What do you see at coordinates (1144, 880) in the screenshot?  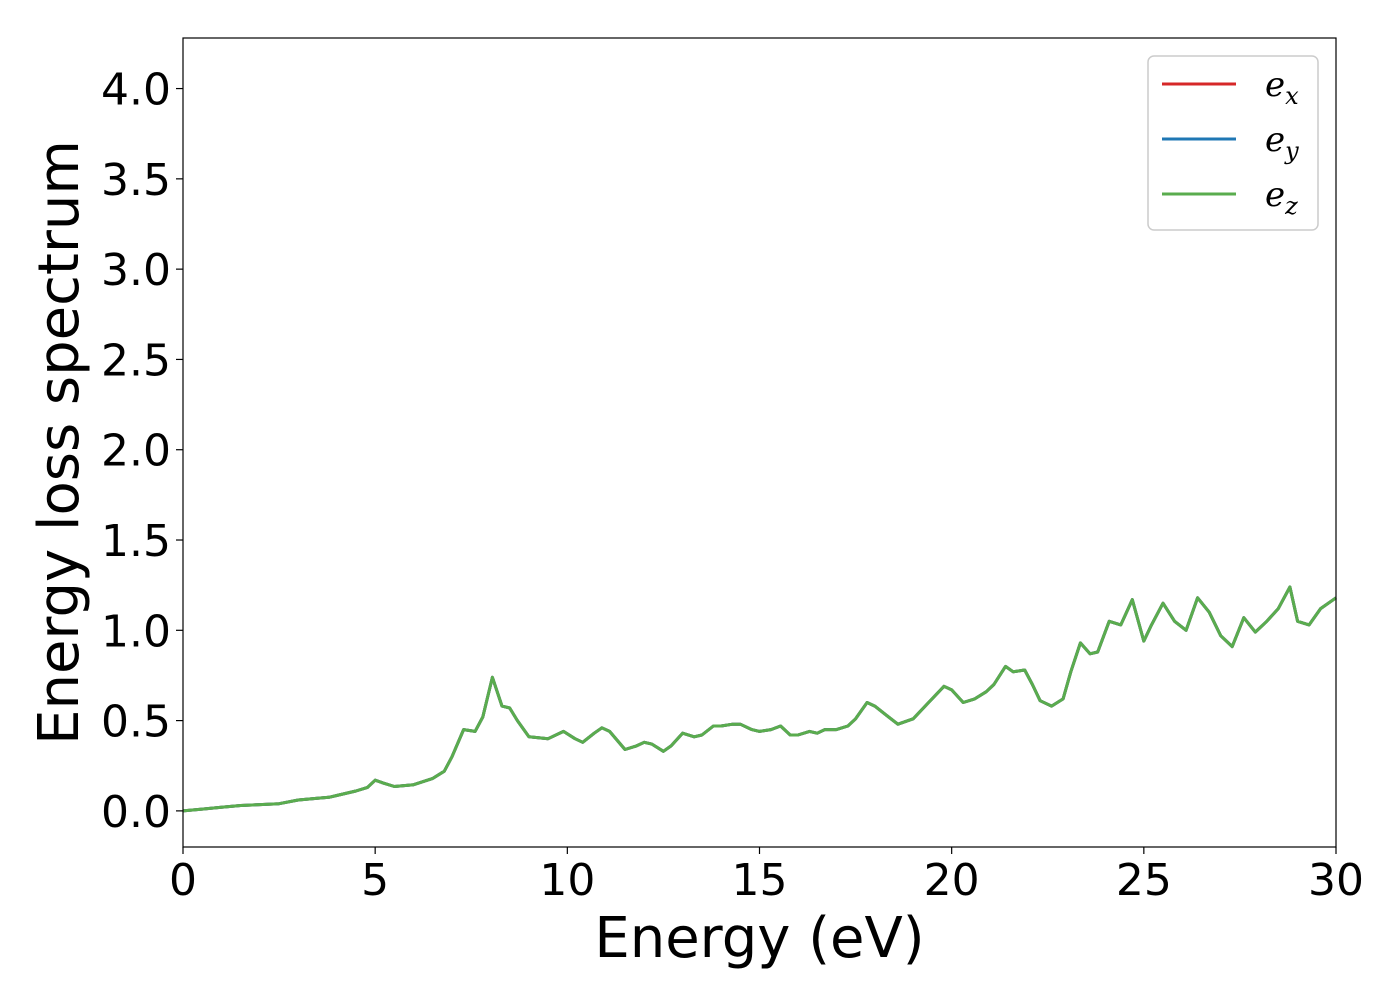 I see `x-tick-label: 25` at bounding box center [1144, 880].